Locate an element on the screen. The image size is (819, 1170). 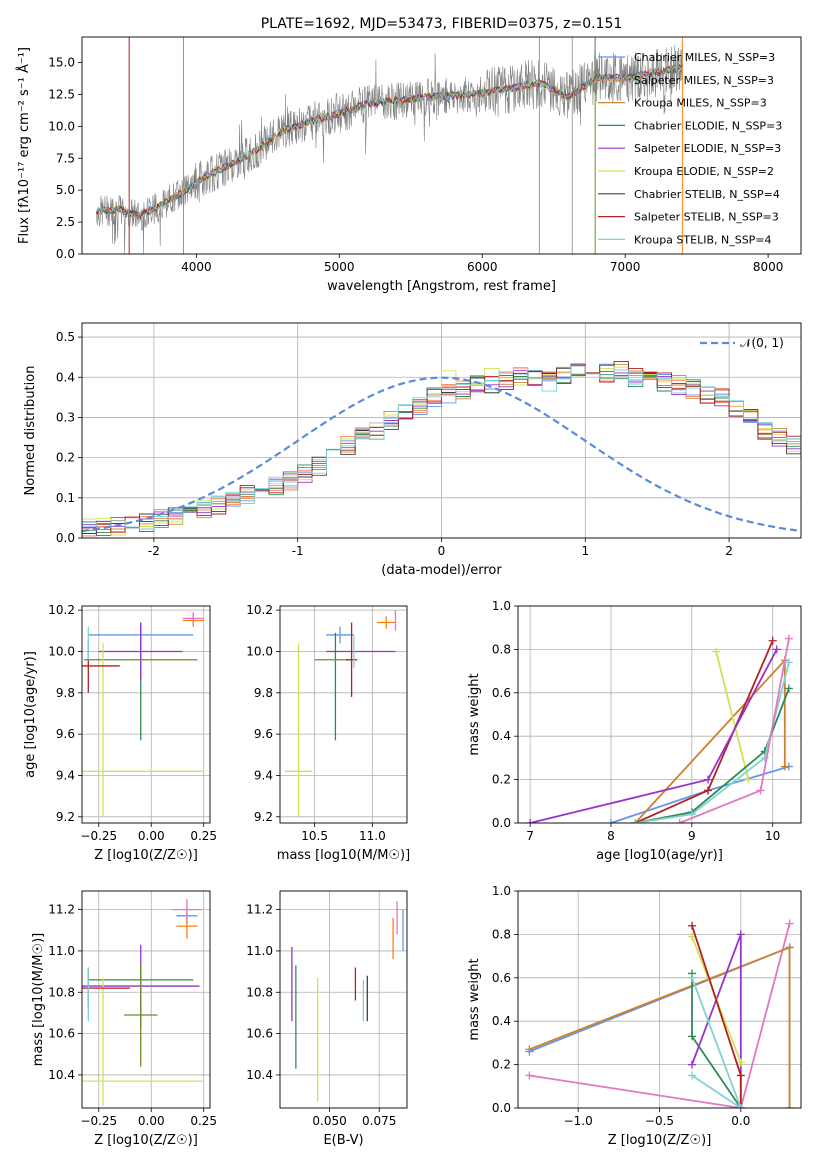
histogram-step is located at coordinates (441, 447).